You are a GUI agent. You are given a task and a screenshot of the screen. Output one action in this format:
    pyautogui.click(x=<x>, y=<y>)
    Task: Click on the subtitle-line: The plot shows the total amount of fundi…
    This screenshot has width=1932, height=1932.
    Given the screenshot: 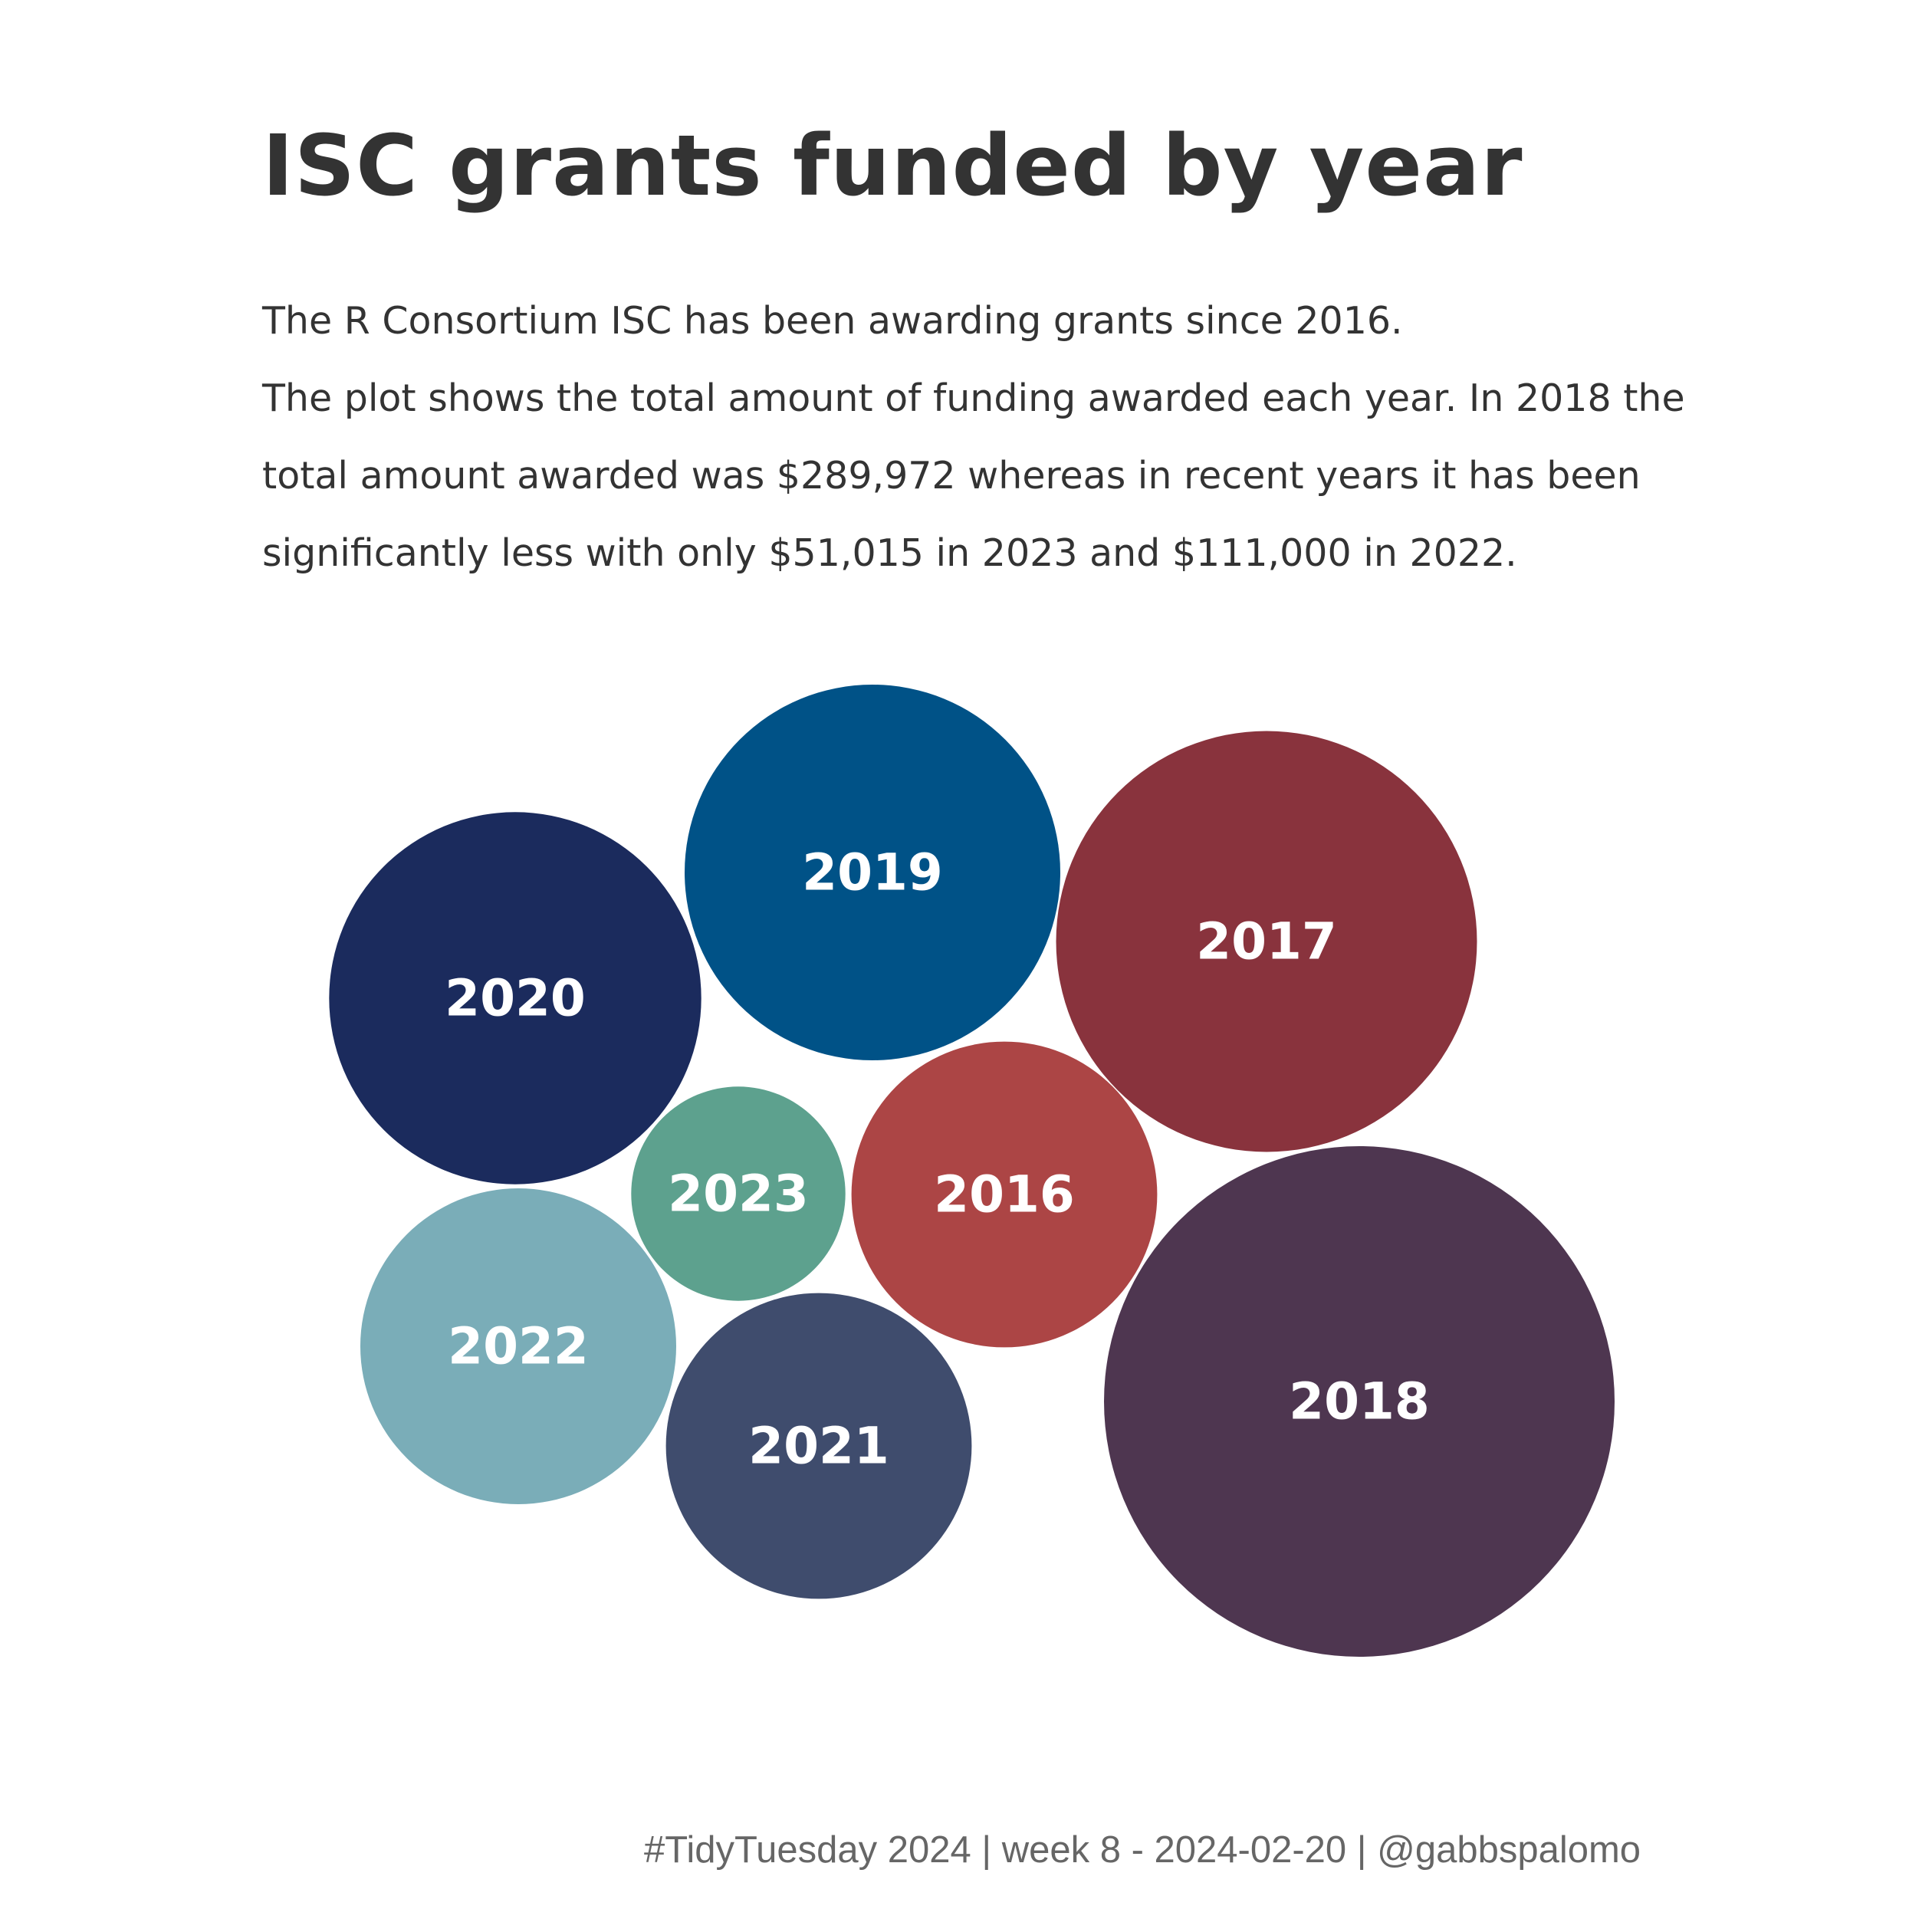 What is the action you would take?
    pyautogui.click(x=974, y=398)
    